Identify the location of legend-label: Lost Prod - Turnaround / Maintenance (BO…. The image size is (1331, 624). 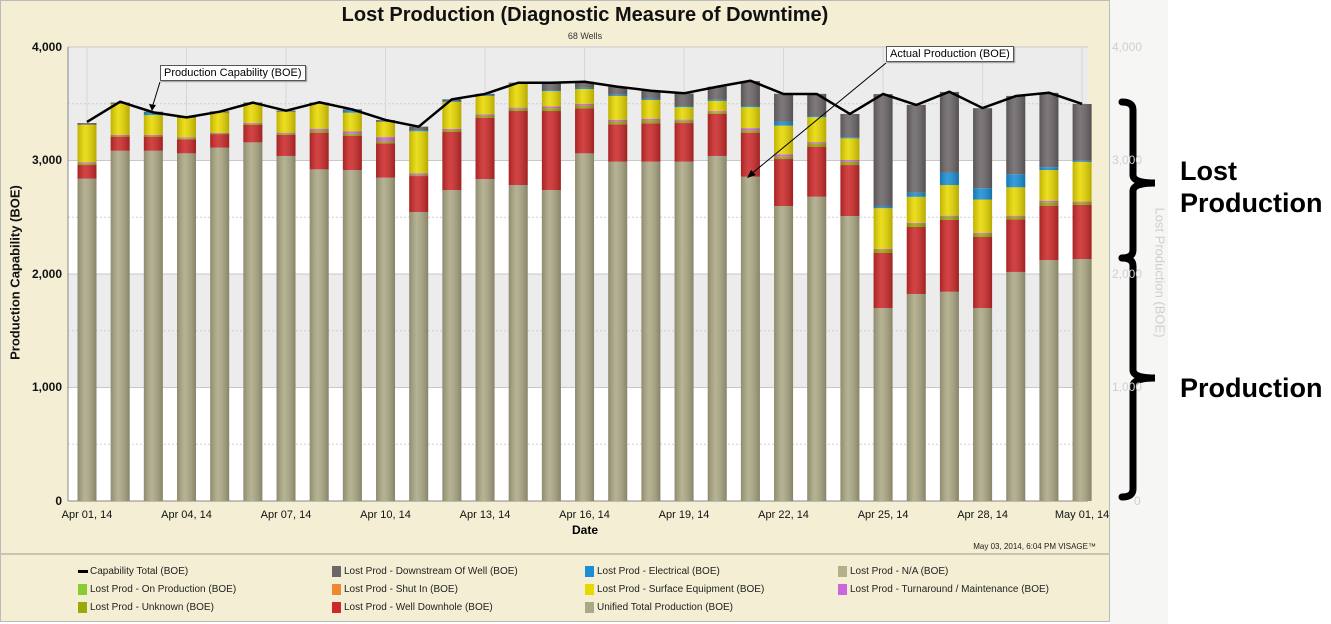
(949, 589).